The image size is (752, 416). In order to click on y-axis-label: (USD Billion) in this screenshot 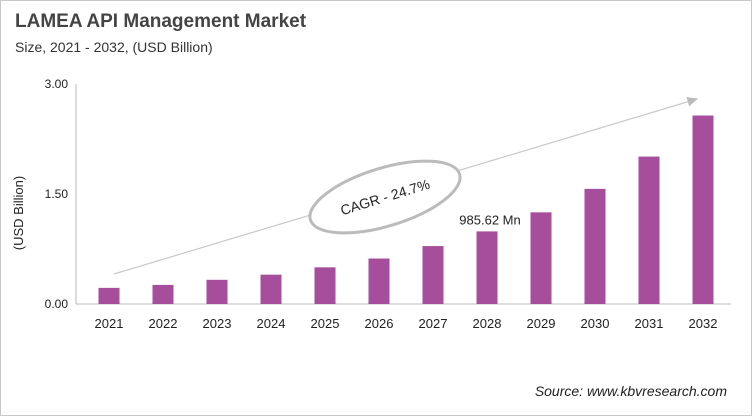, I will do `click(18, 213)`.